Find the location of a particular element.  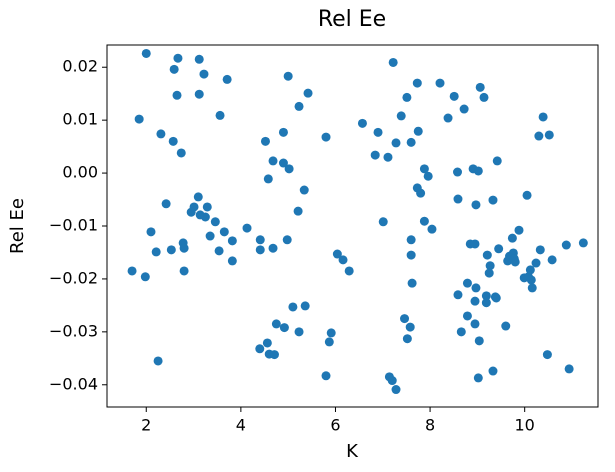

y-tick-label: 0.00 is located at coordinates (80, 172).